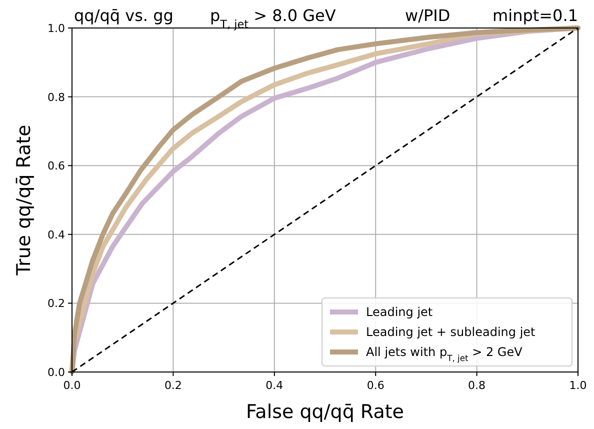  I want to click on y-tick-label: 0.8, so click(56, 97).